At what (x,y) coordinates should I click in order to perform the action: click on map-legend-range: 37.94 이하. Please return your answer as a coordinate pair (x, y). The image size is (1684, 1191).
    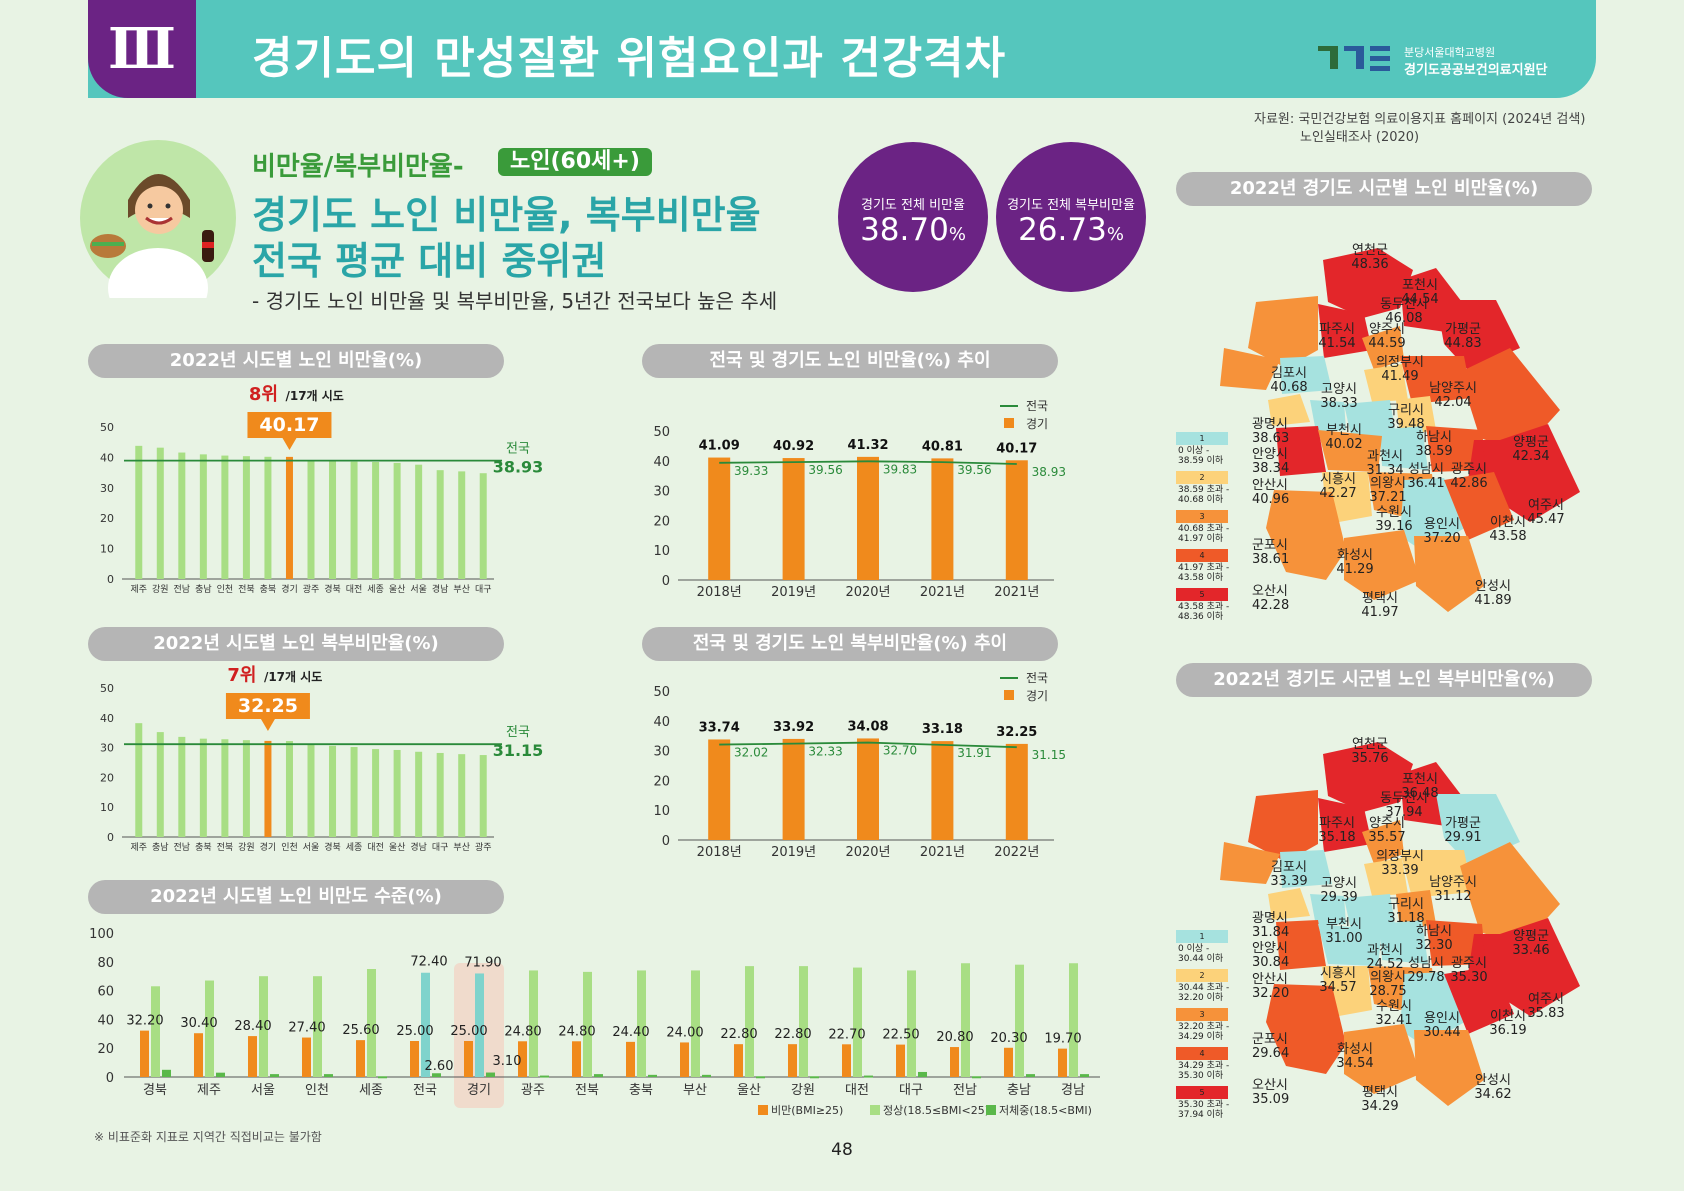
    Looking at the image, I should click on (1201, 1115).